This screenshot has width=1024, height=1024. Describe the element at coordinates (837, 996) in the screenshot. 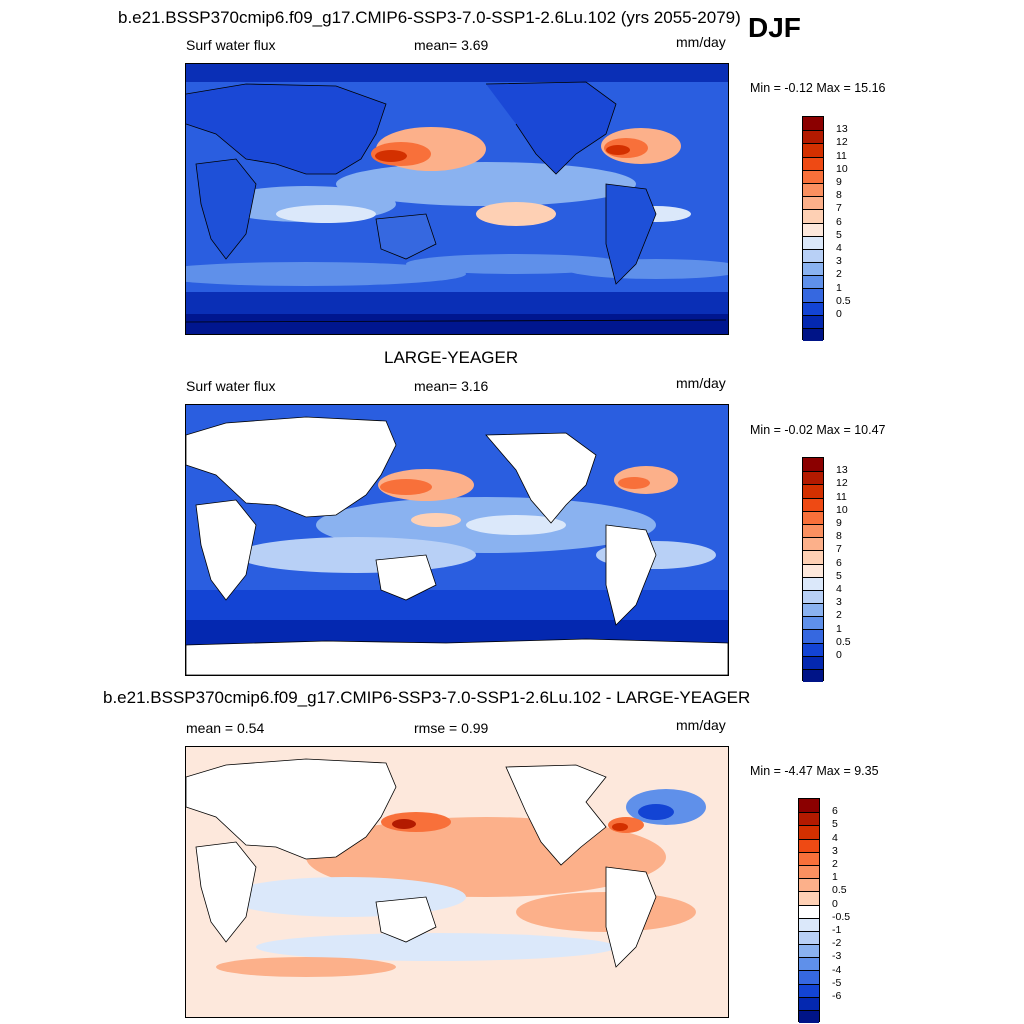

I see `colorbar-tick-label: -6` at that location.